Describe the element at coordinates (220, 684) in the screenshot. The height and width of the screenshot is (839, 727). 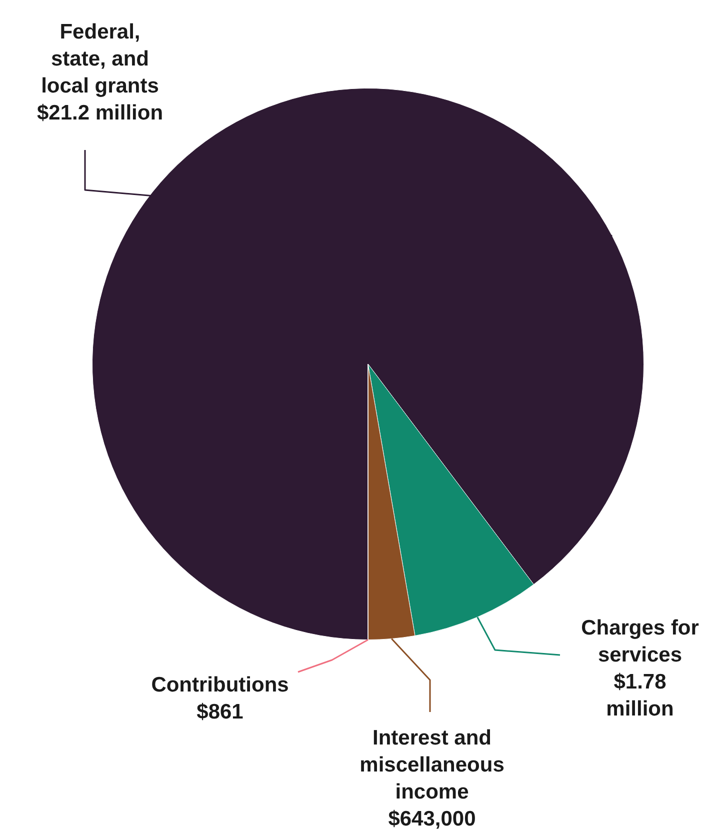
I see `slice-label: Contributions` at that location.